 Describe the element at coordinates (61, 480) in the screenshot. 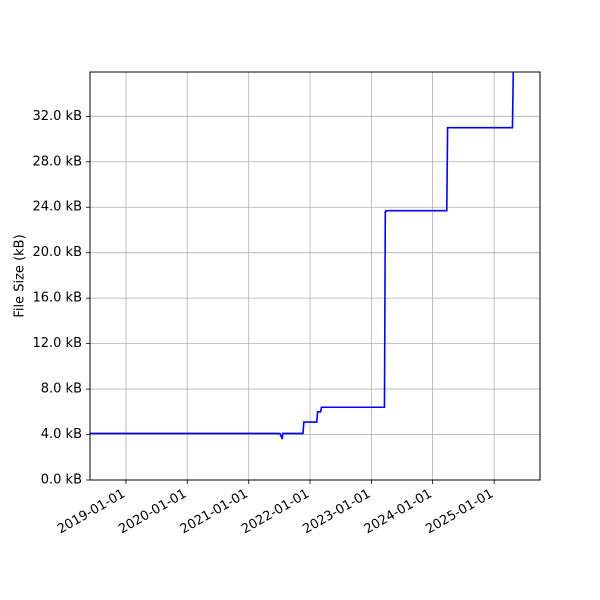

I see `y-tick-label: 0.0 kB` at that location.